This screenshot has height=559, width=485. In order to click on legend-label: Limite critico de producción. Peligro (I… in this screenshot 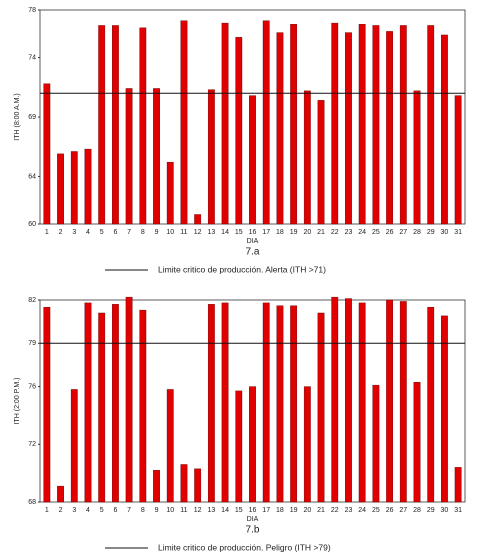, I will do `click(244, 547)`.